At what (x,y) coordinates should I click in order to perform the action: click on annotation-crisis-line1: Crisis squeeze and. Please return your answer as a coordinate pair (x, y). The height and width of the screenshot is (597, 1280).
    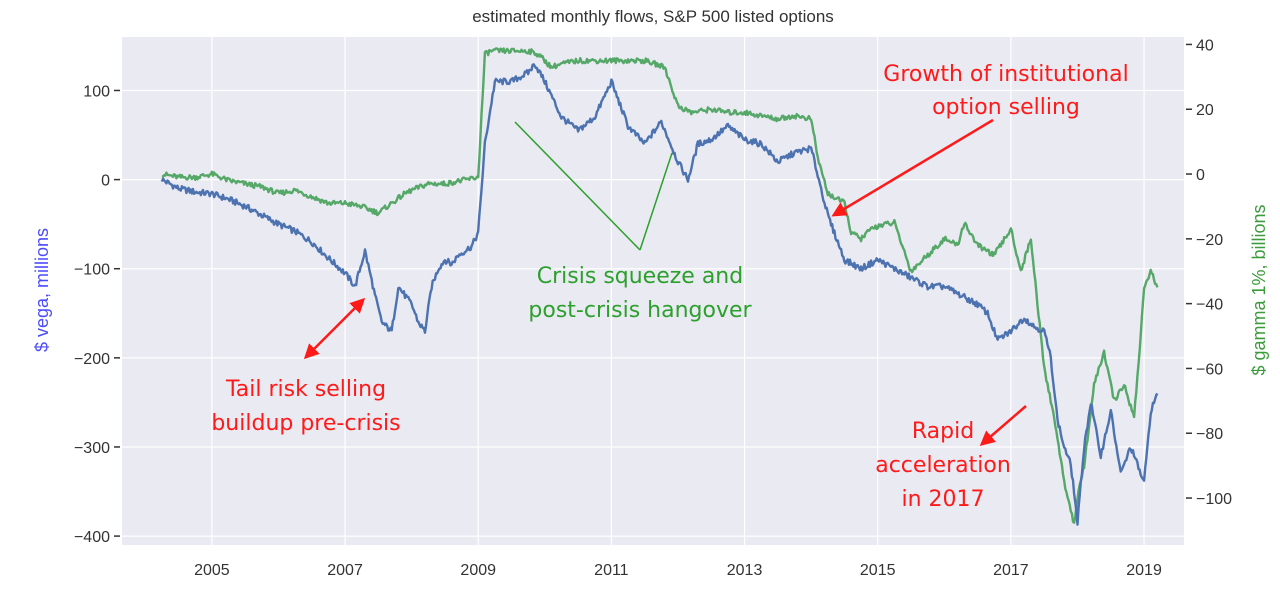
    Looking at the image, I should click on (640, 276).